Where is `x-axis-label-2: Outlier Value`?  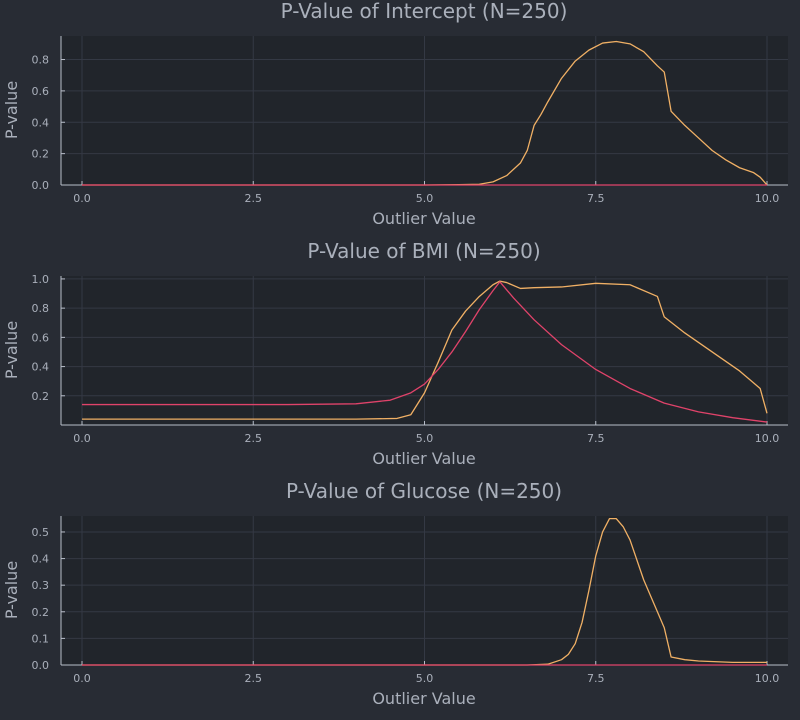 x-axis-label-2: Outlier Value is located at coordinates (423, 698).